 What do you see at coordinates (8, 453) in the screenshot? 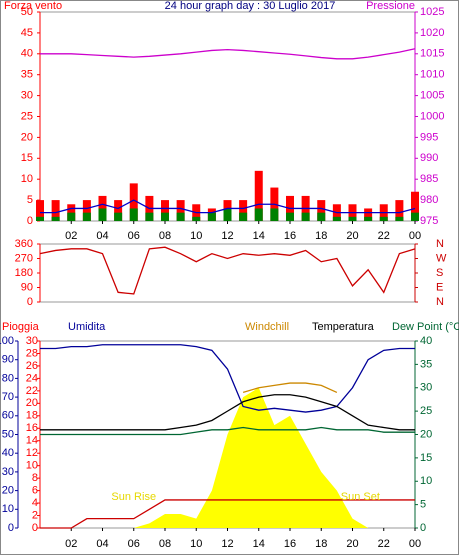
I see `y-tick-label: 40` at bounding box center [8, 453].